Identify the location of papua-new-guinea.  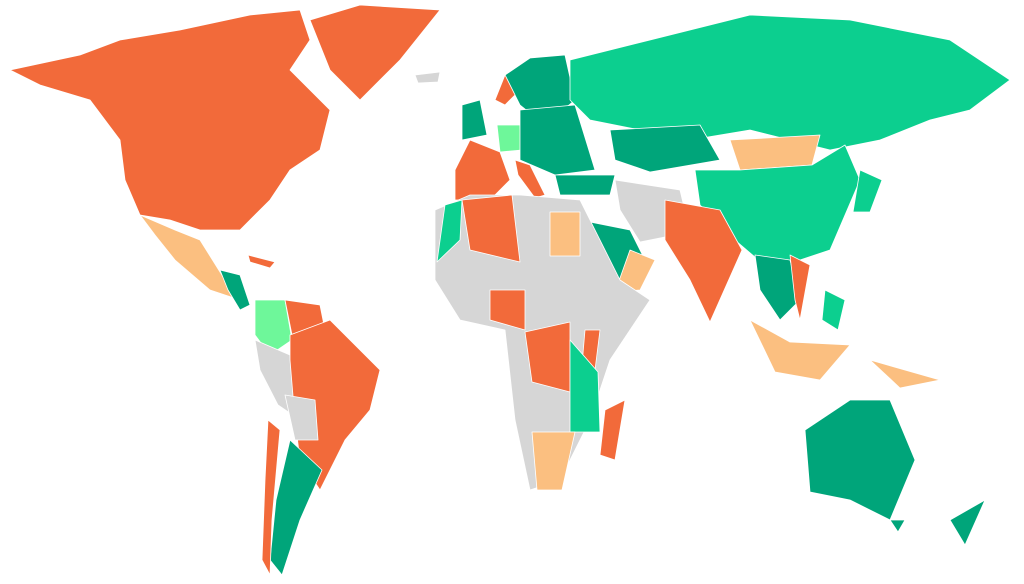
(905, 374).